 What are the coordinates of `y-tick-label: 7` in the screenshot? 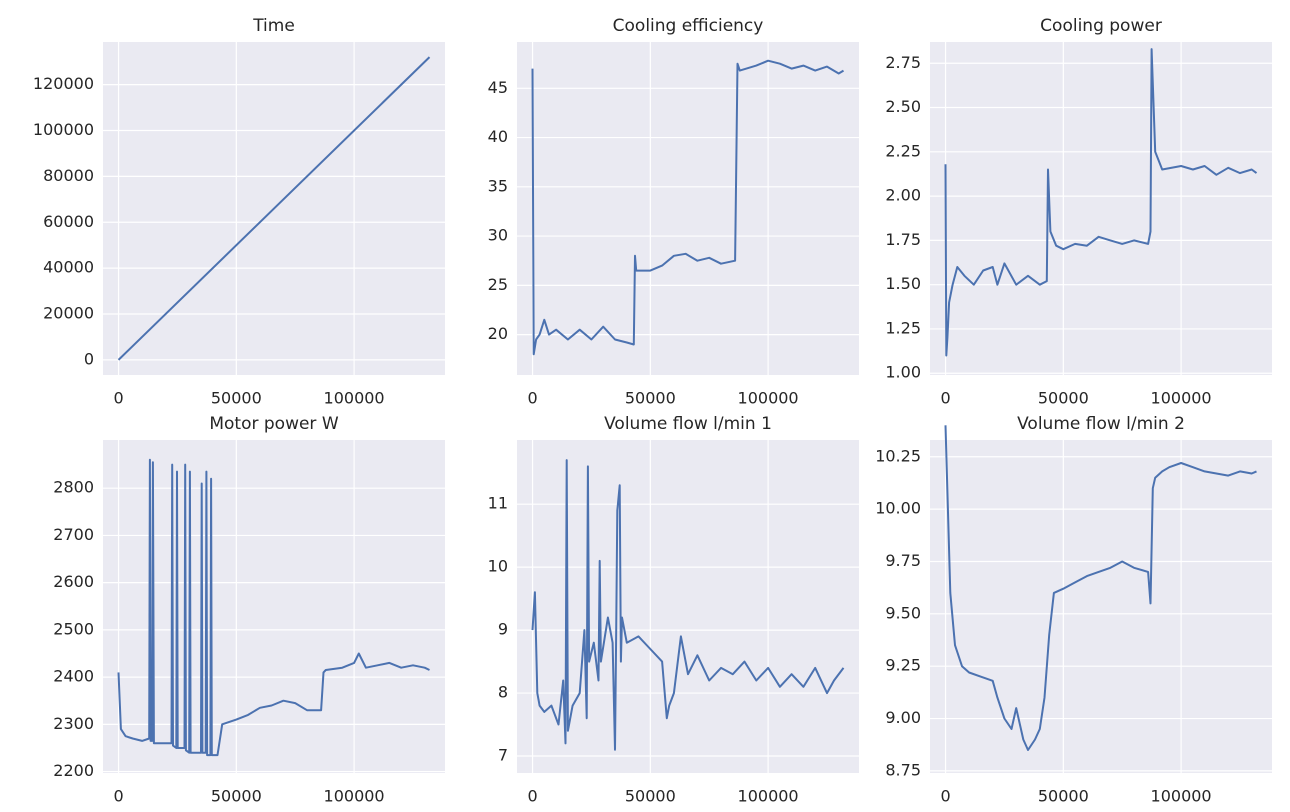 It's located at (503, 755).